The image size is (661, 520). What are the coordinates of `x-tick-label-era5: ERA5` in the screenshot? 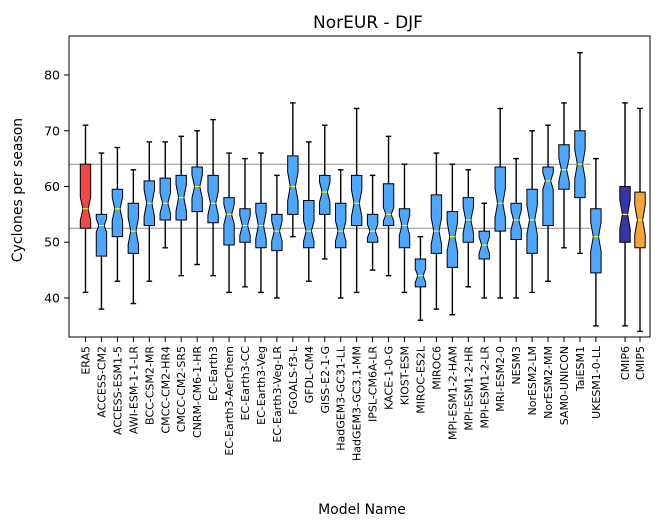 It's located at (86, 360).